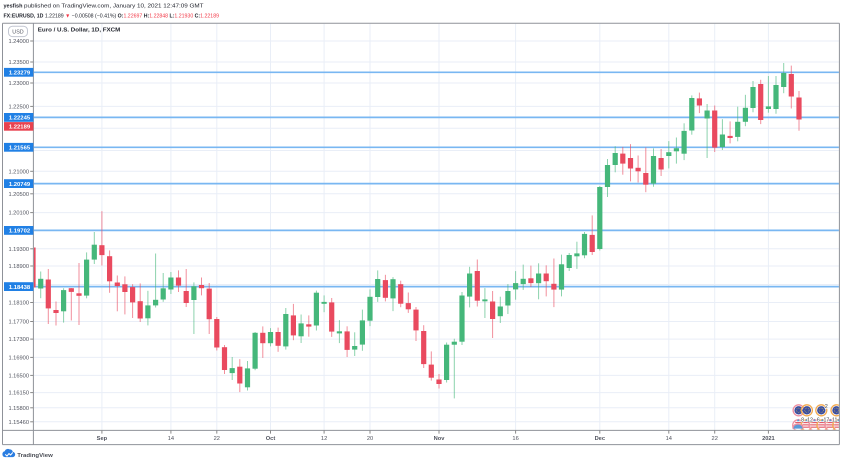  What do you see at coordinates (18, 340) in the screenshot?
I see `svg-text: 1.17300` at bounding box center [18, 340].